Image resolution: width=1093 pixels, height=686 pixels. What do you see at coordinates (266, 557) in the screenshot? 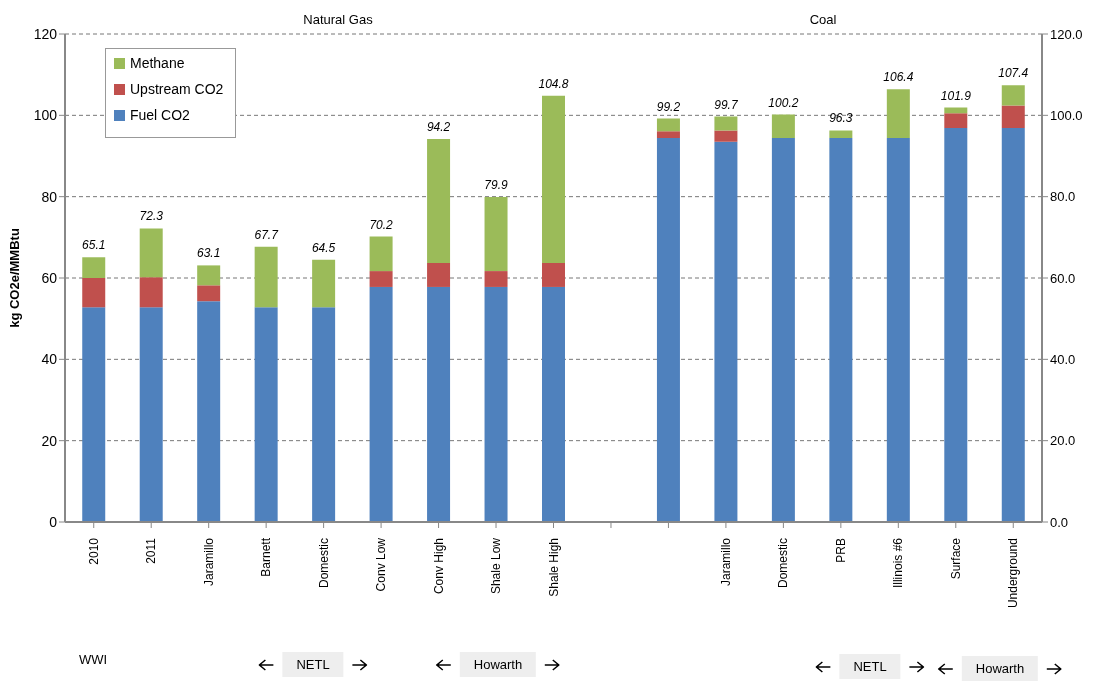
I see `x-tick-label: Barnett` at bounding box center [266, 557].